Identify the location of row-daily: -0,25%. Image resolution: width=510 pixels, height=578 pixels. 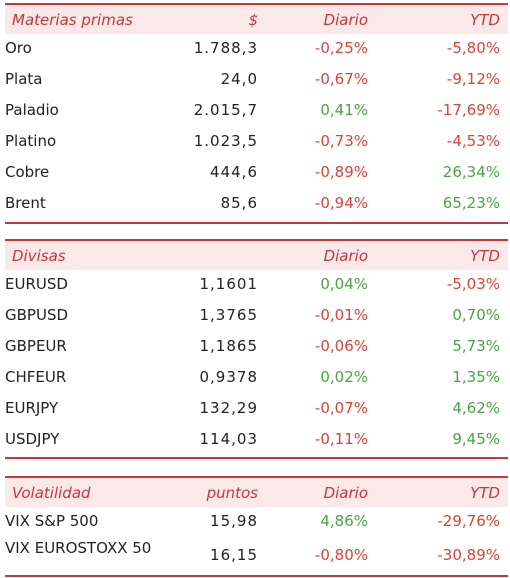
(341, 48).